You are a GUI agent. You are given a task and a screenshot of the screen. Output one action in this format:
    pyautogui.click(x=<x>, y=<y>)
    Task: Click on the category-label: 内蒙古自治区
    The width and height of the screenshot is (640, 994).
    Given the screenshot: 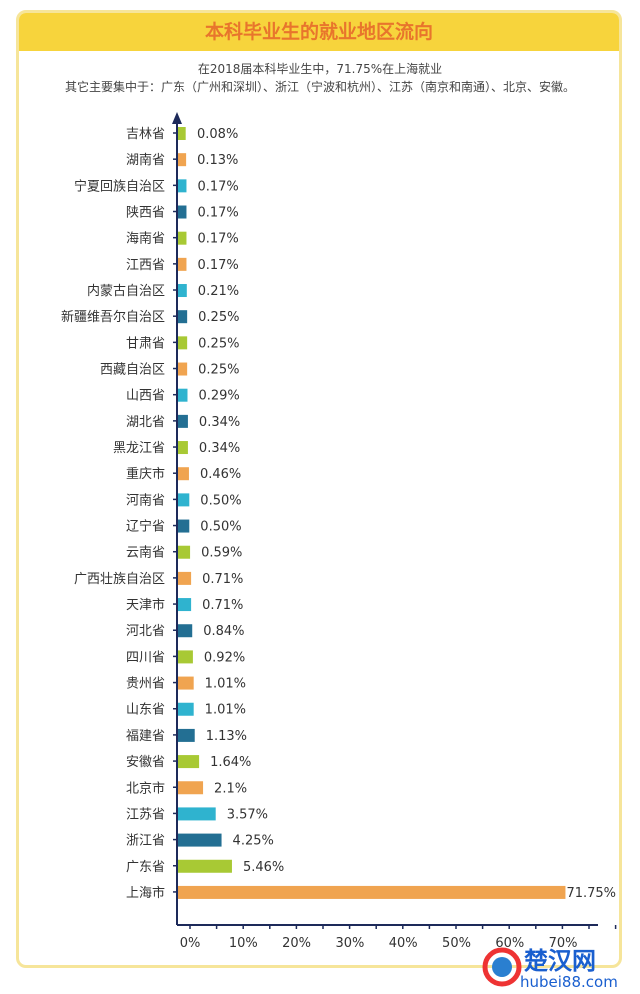 What is the action you would take?
    pyautogui.click(x=126, y=291)
    